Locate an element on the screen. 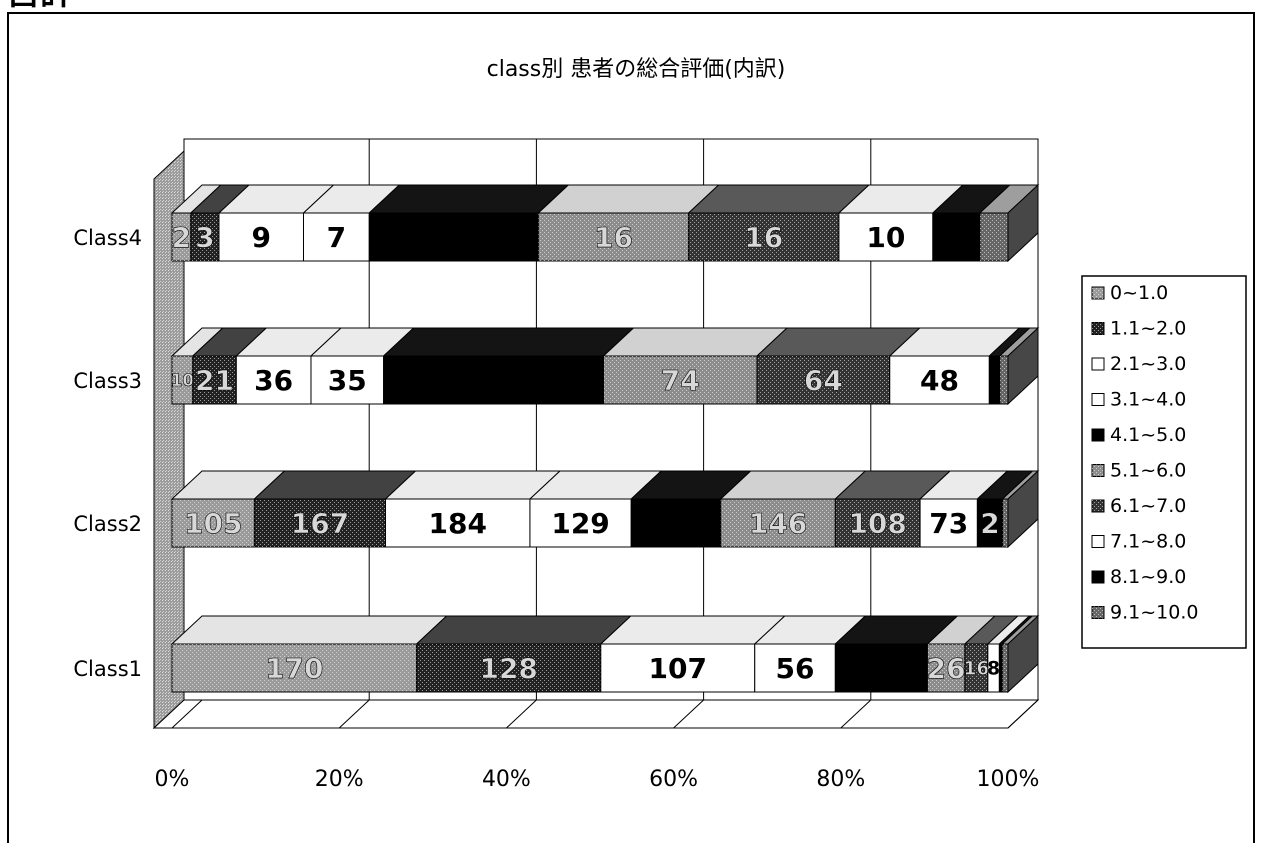  bar-segment: 3 is located at coordinates (220, 223).